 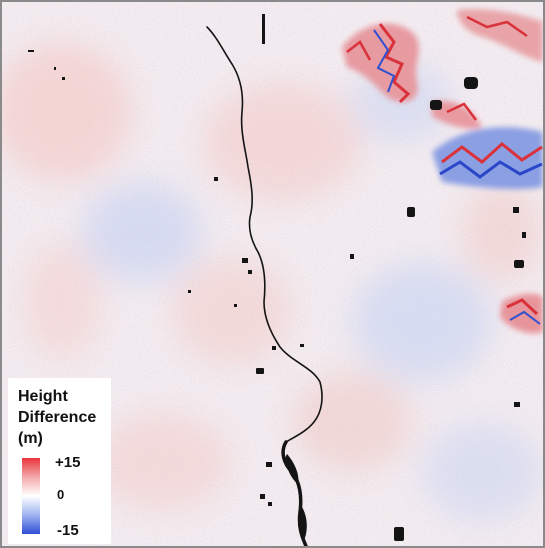 I want to click on map-legend: Height Difference (m) +15 0 -15, so click(x=59, y=461).